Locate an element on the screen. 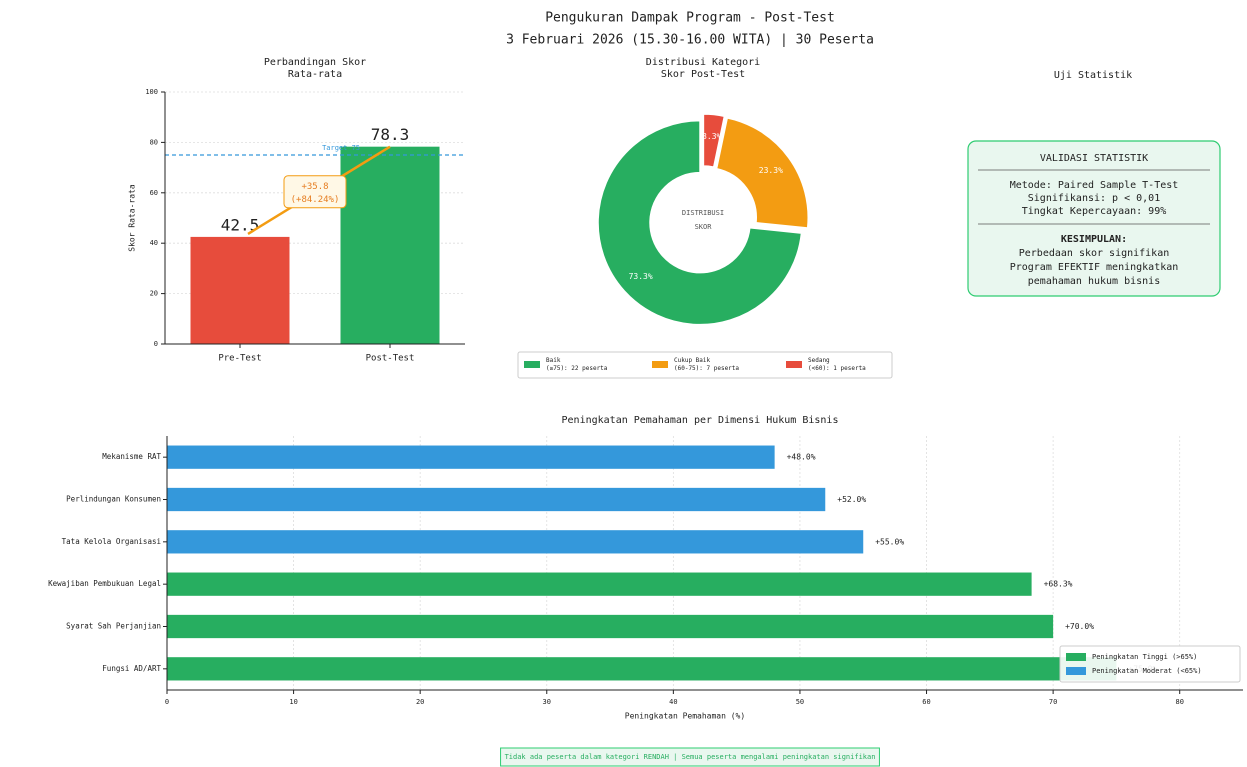 Image resolution: width=1247 pixels, height=767 pixels. annotation-box is located at coordinates (315, 192).